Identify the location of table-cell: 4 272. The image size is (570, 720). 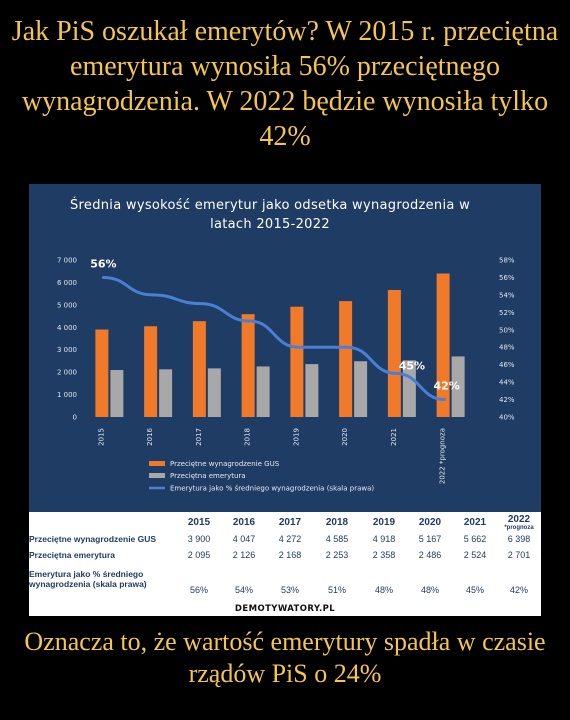
(290, 539).